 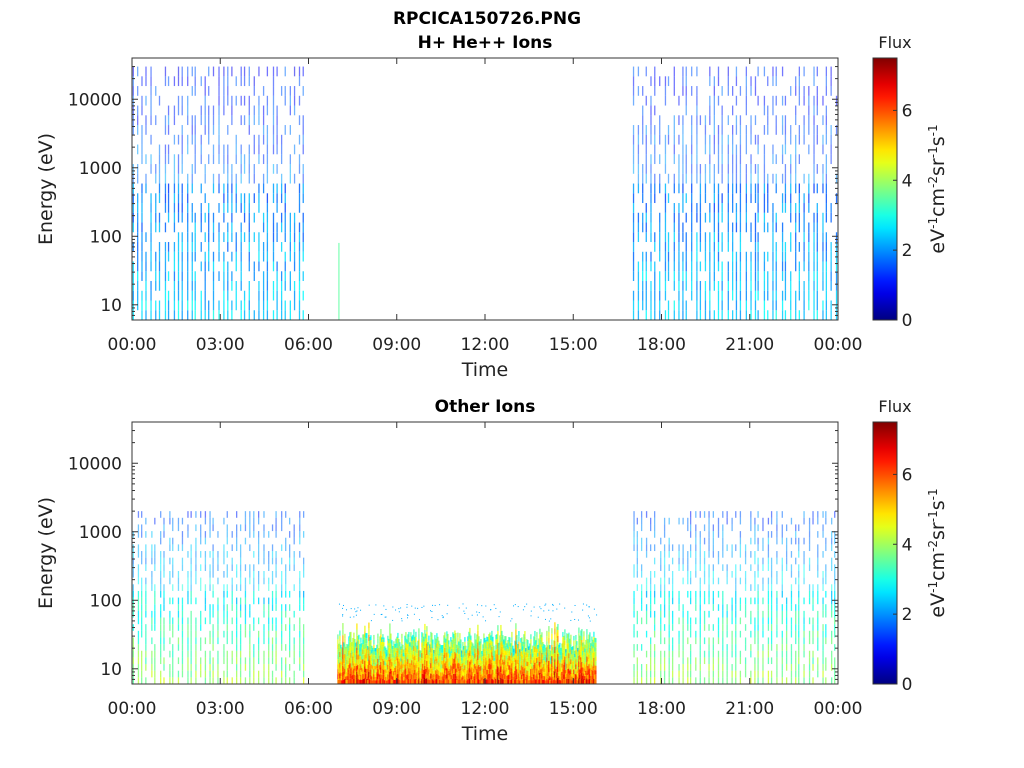 I want to click on x-tick-label: 15:00, so click(x=573, y=345).